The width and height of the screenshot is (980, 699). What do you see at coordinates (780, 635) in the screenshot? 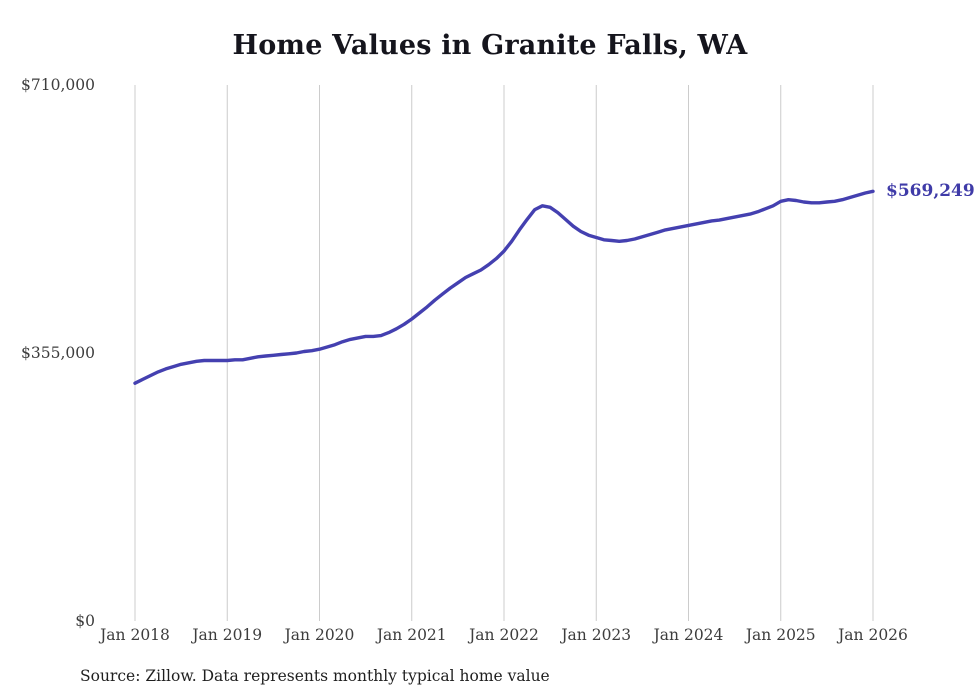
I see `x-axis-label: Jan 2025` at bounding box center [780, 635].